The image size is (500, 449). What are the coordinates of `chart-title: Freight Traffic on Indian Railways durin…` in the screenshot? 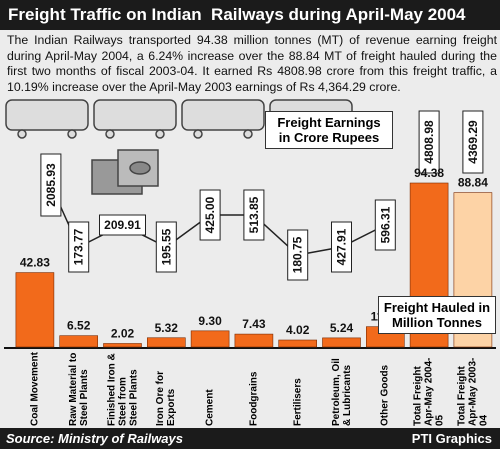 It's located at (250, 15).